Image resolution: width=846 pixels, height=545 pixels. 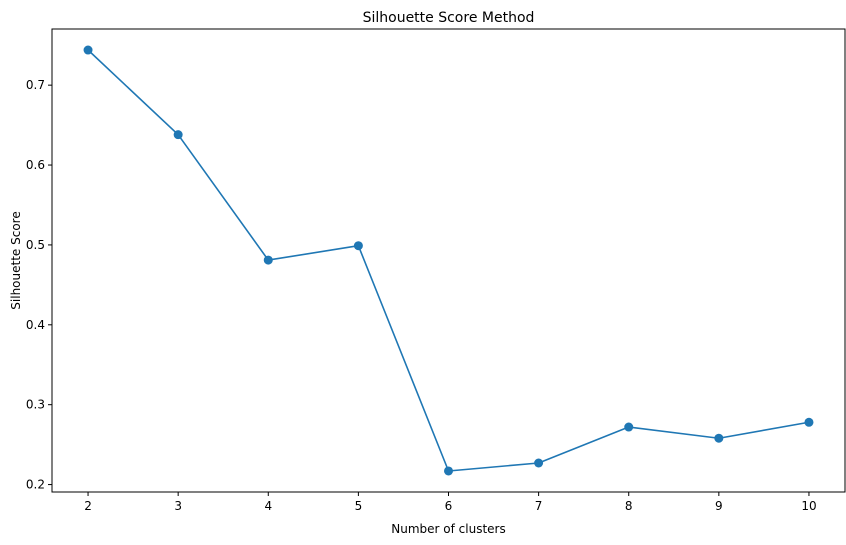 I want to click on x-tick-label: 5, so click(x=359, y=506).